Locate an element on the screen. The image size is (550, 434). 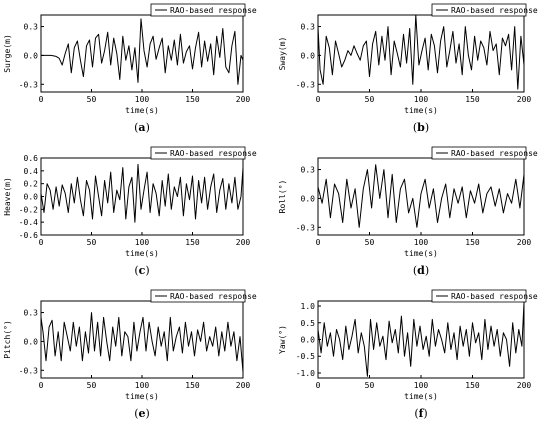
caption-letter: b is located at coordinates (421, 127).